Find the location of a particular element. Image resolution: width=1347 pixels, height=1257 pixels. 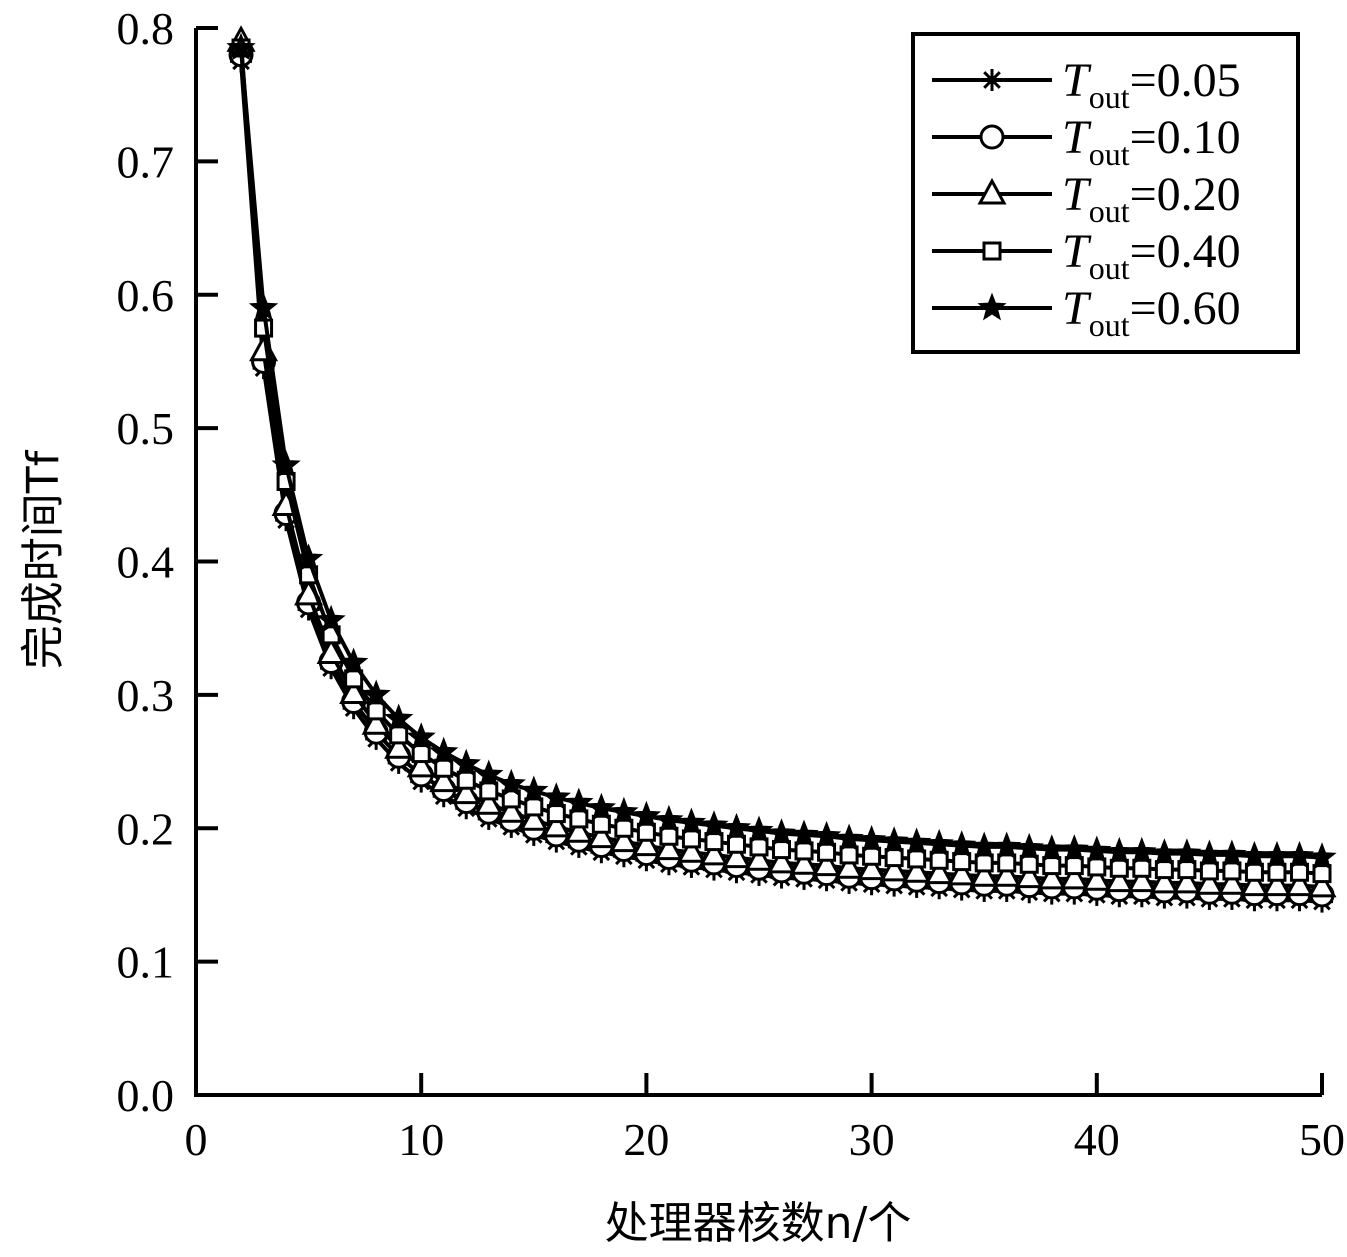

x-tick-label: 40 is located at coordinates (1097, 1139).